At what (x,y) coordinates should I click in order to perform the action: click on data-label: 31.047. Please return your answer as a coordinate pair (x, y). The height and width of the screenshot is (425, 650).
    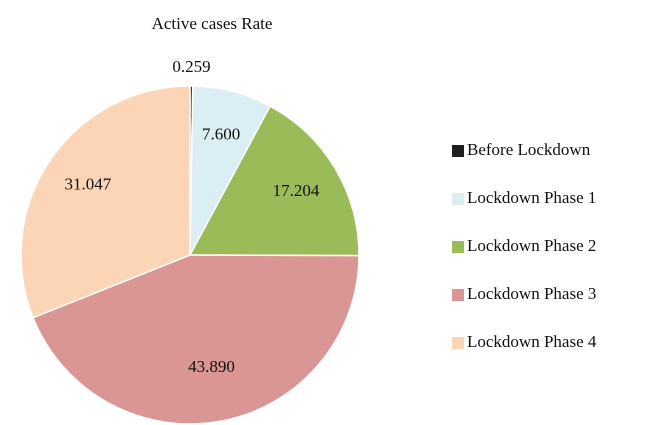
    Looking at the image, I should click on (87, 184).